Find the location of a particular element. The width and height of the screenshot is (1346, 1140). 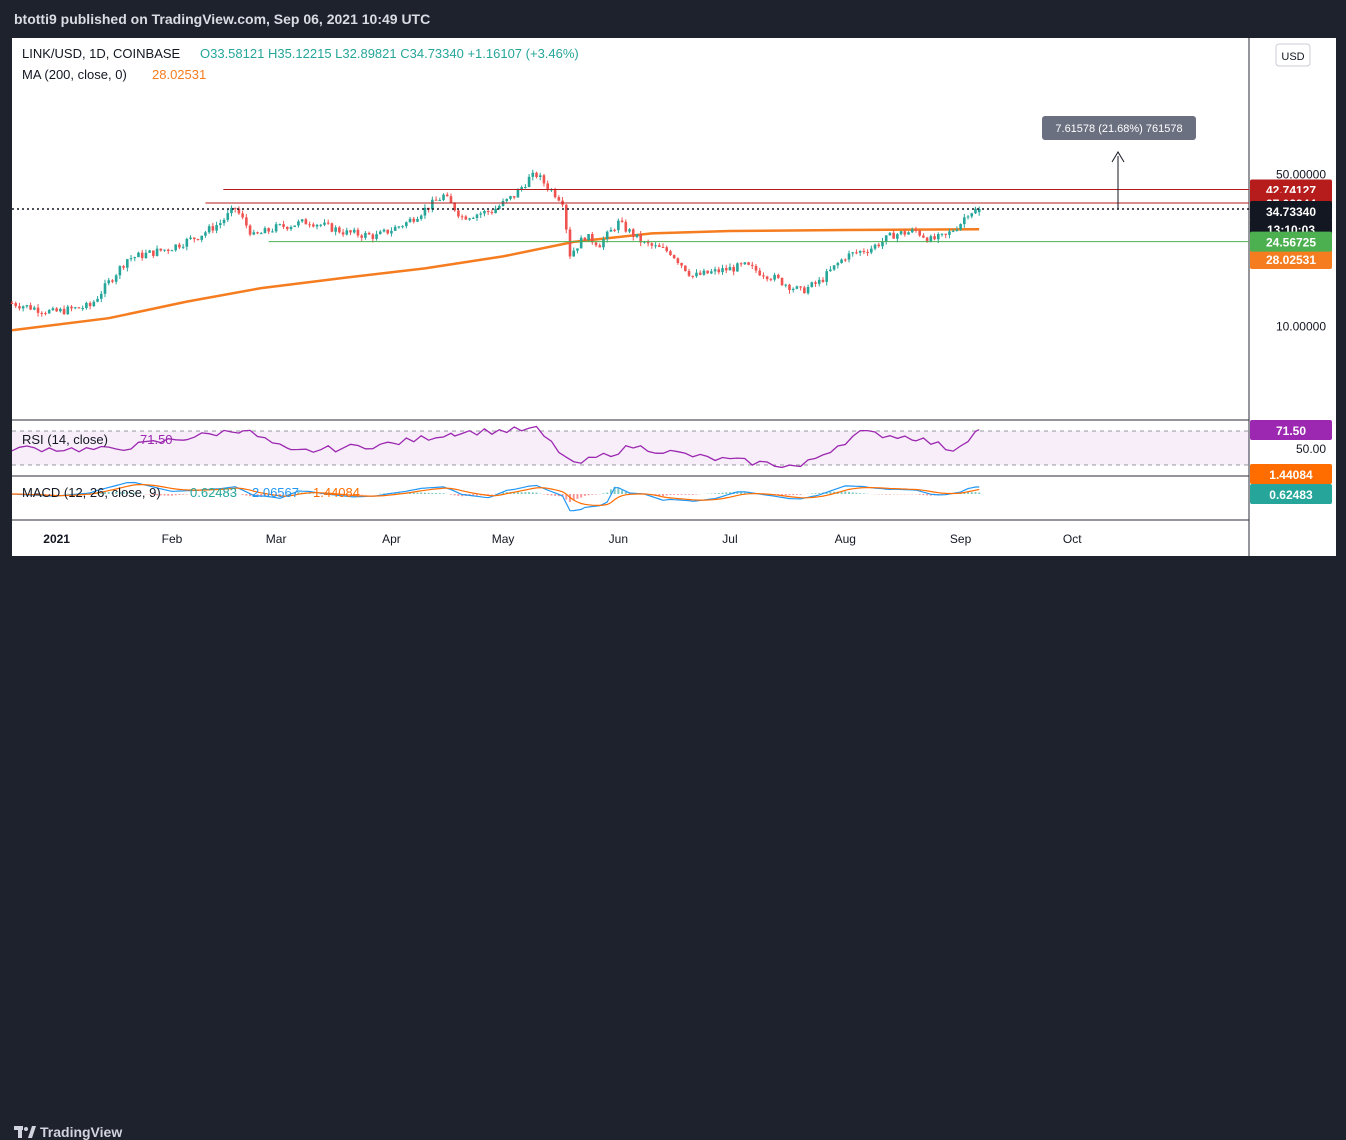

currency-button-label: USD is located at coordinates (1292, 57).